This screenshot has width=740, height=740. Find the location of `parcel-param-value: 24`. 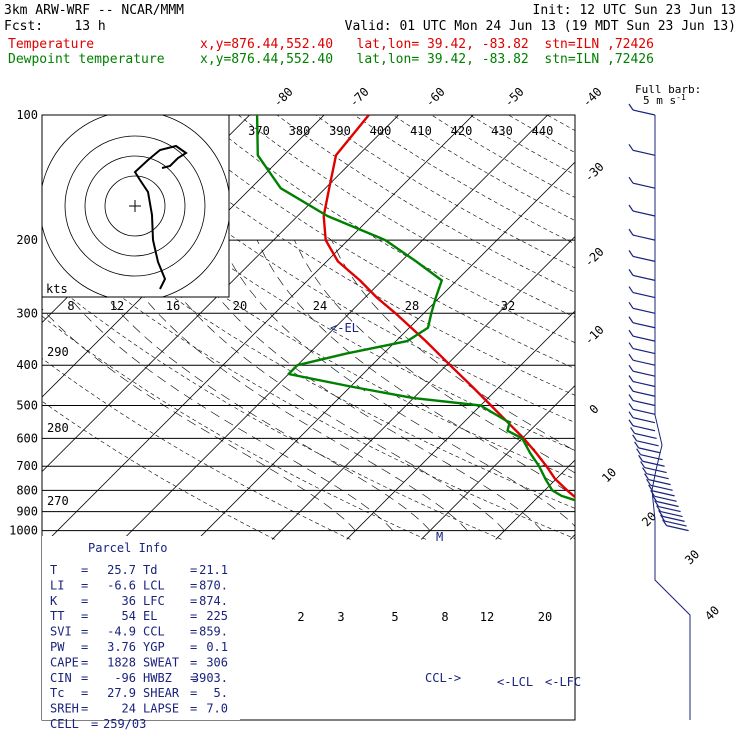

parcel-param-value: 24 is located at coordinates (129, 709).